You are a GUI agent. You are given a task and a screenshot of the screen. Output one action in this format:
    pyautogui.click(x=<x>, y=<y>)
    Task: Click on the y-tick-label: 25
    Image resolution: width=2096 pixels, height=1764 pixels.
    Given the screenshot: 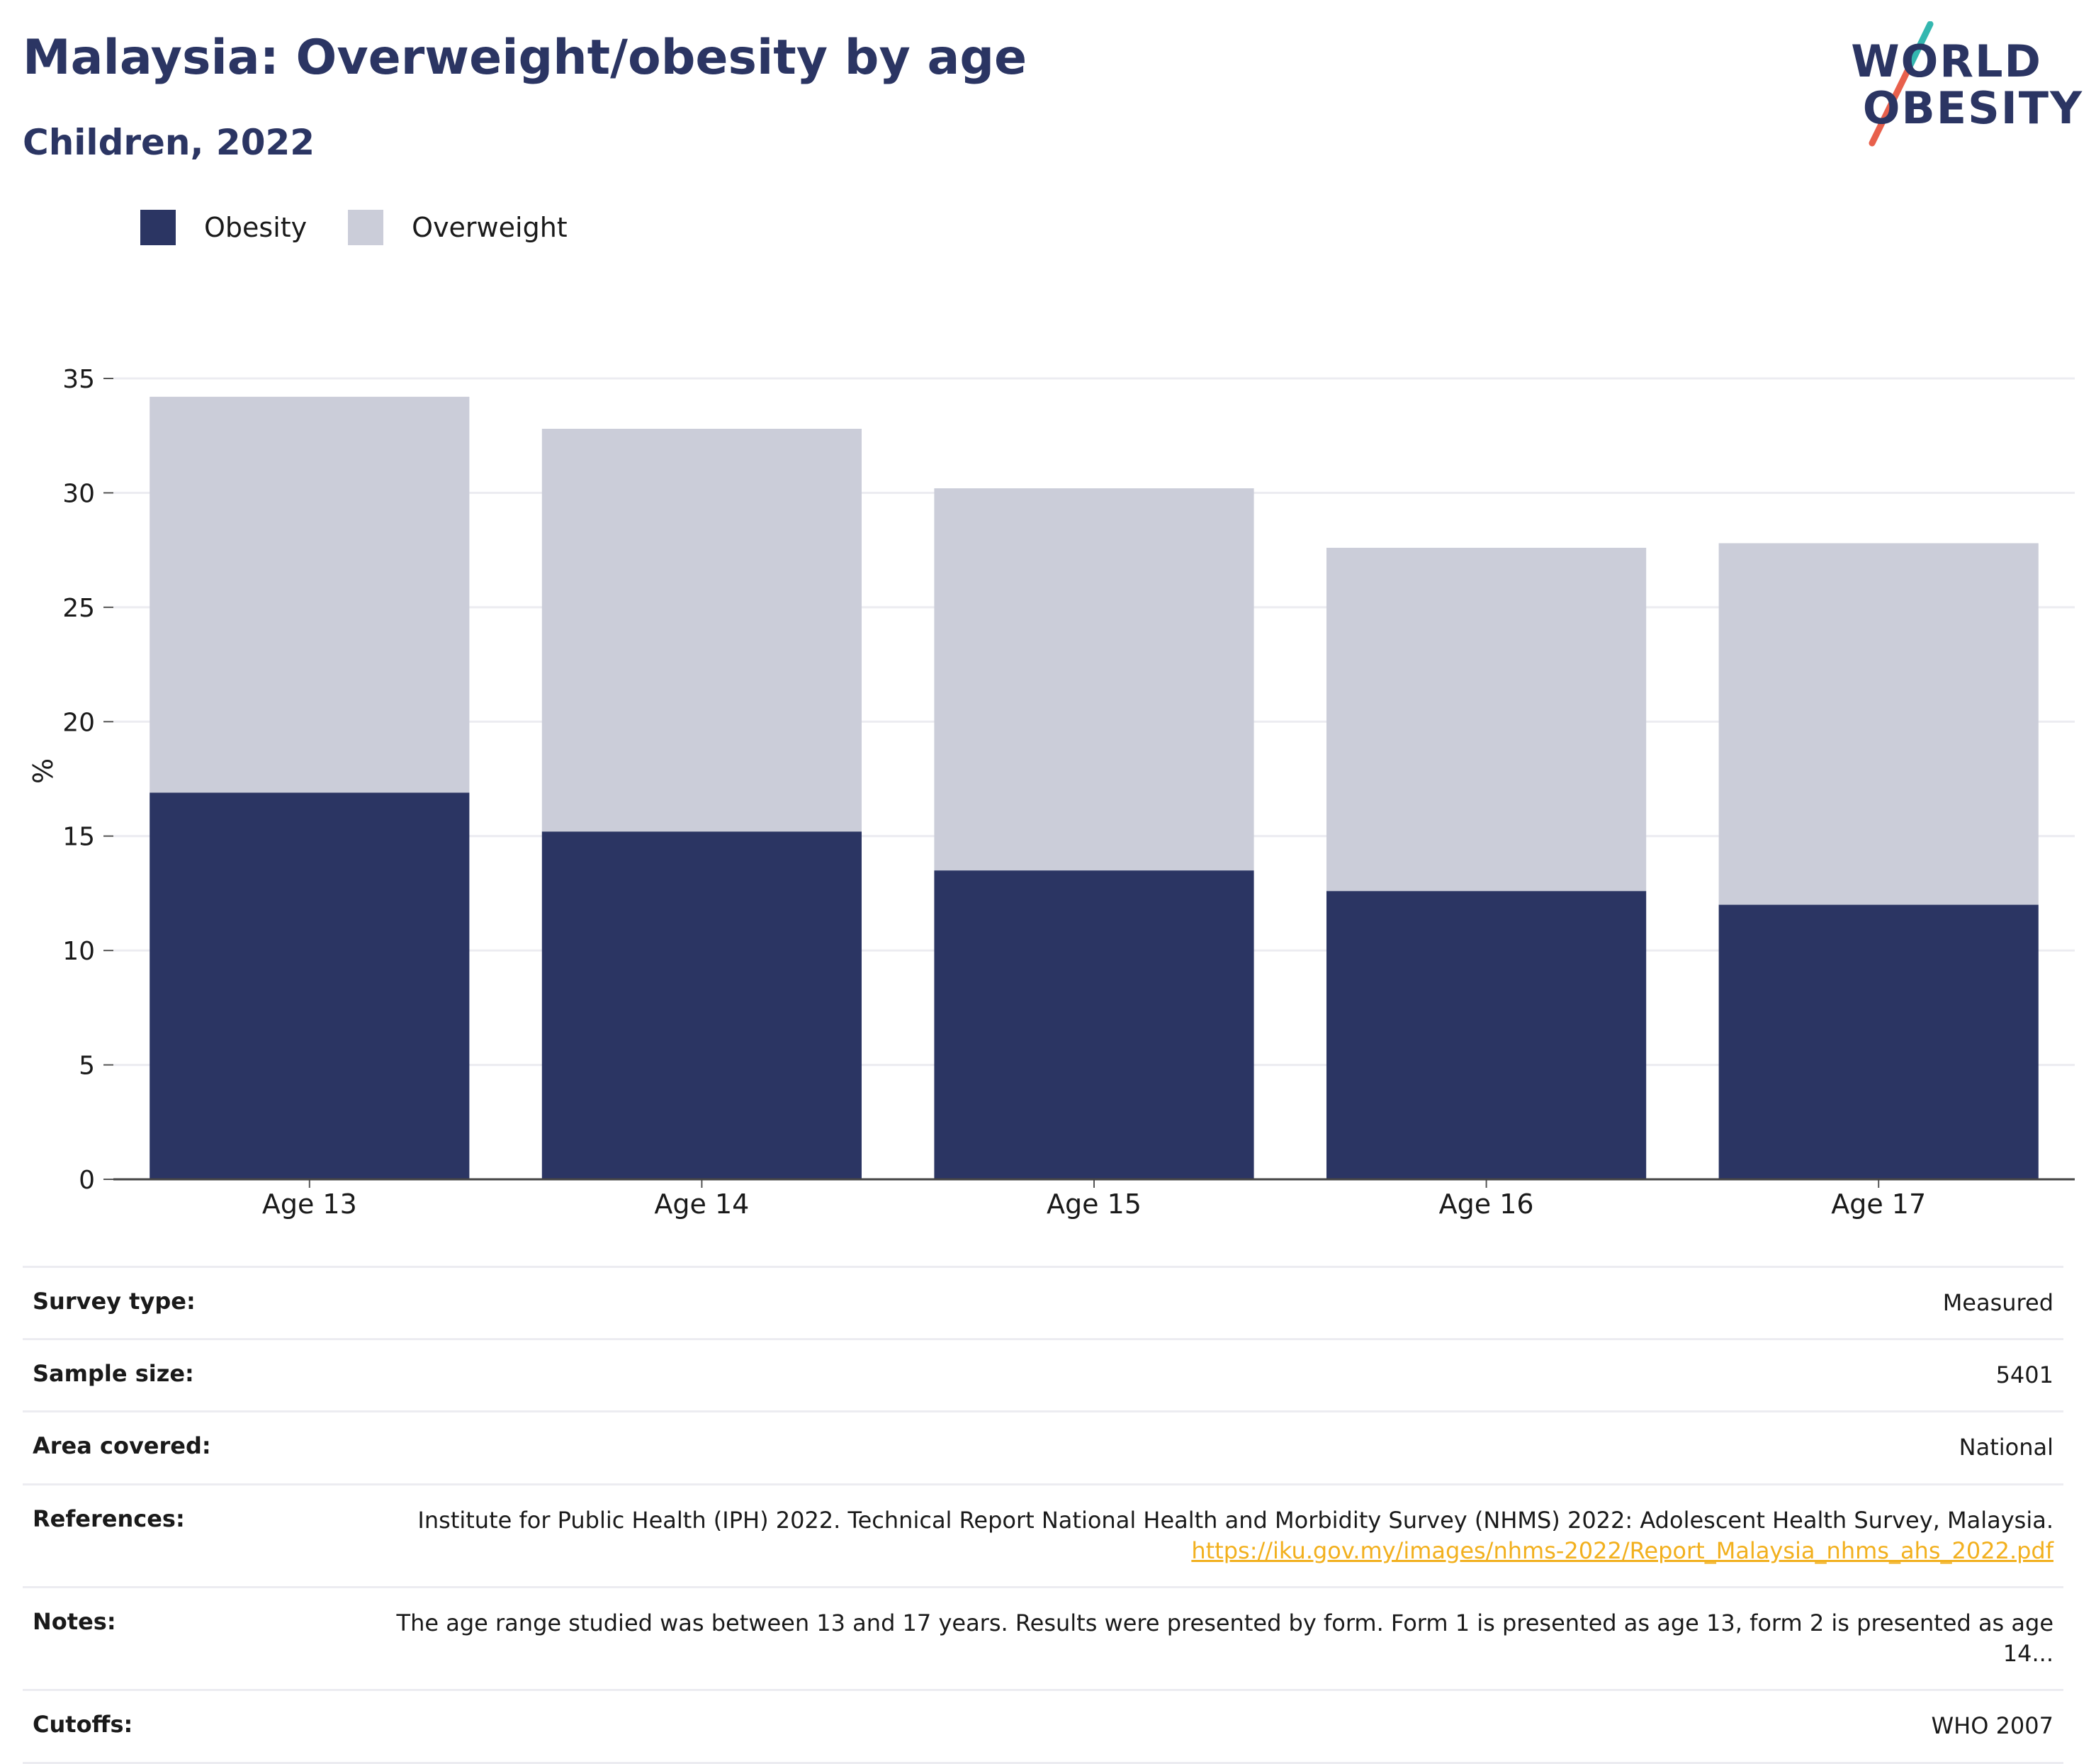 What is the action you would take?
    pyautogui.click(x=79, y=608)
    